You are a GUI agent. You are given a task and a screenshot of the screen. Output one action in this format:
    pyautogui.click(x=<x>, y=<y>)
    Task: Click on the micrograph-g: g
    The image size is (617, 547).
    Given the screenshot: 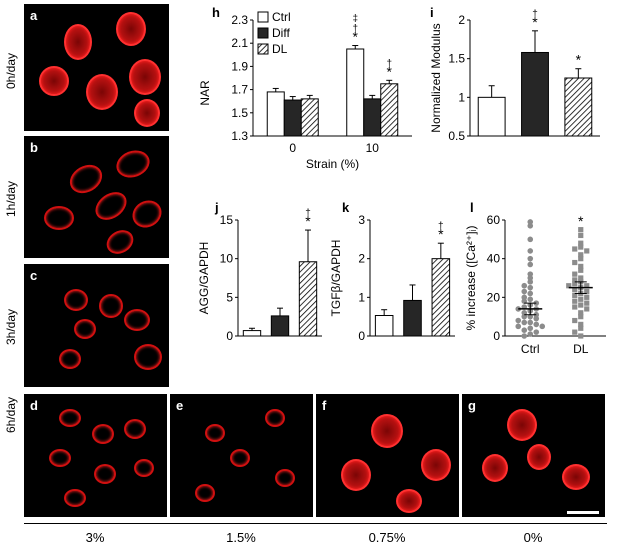 What is the action you would take?
    pyautogui.click(x=533, y=455)
    